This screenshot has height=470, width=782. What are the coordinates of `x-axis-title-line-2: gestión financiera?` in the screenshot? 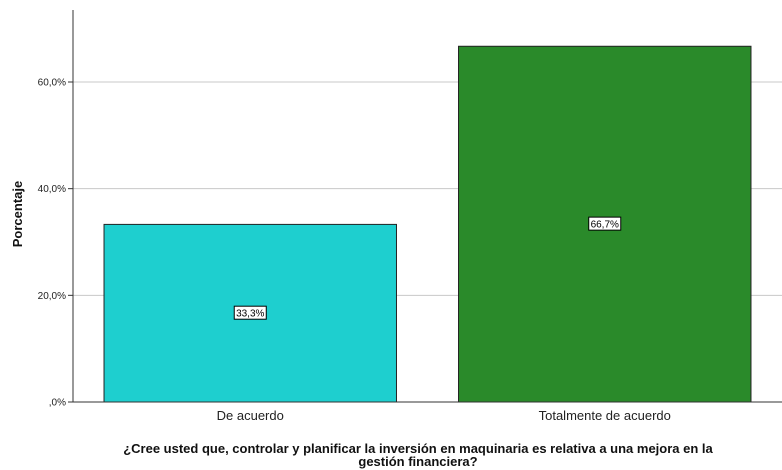 It's located at (417, 461).